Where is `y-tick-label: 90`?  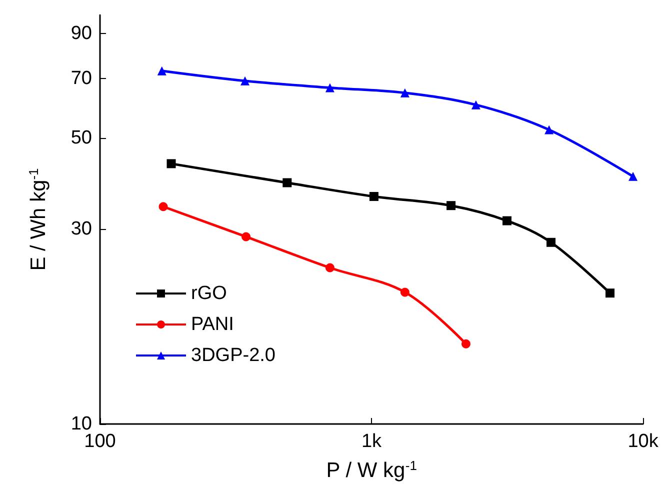 y-tick-label: 90 is located at coordinates (81, 33).